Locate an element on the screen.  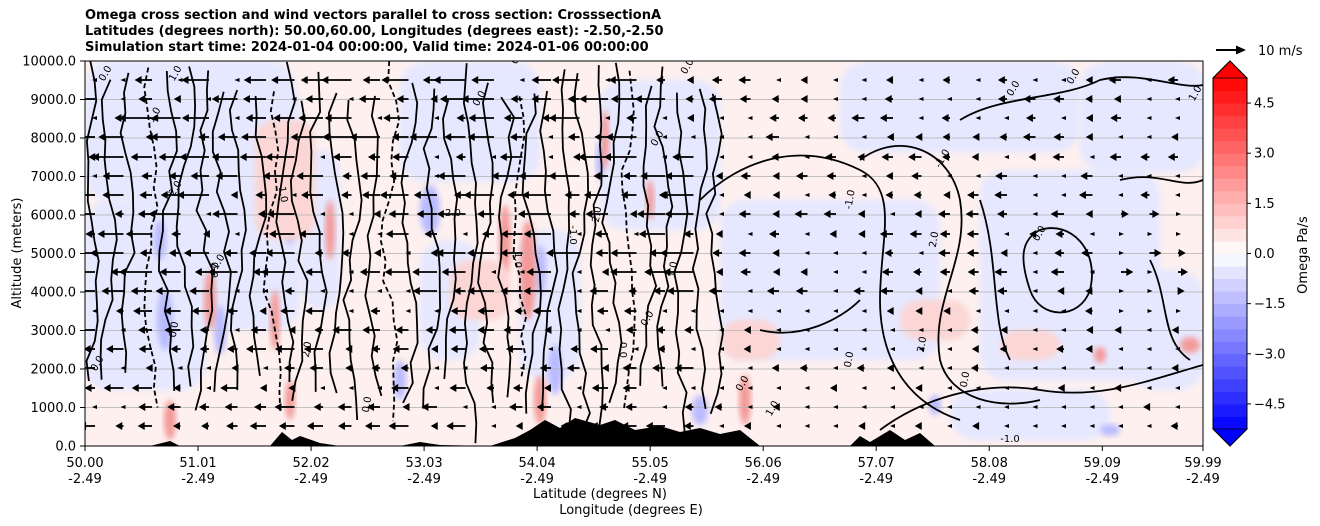
colorbar-extend-high is located at coordinates (1230, 69).